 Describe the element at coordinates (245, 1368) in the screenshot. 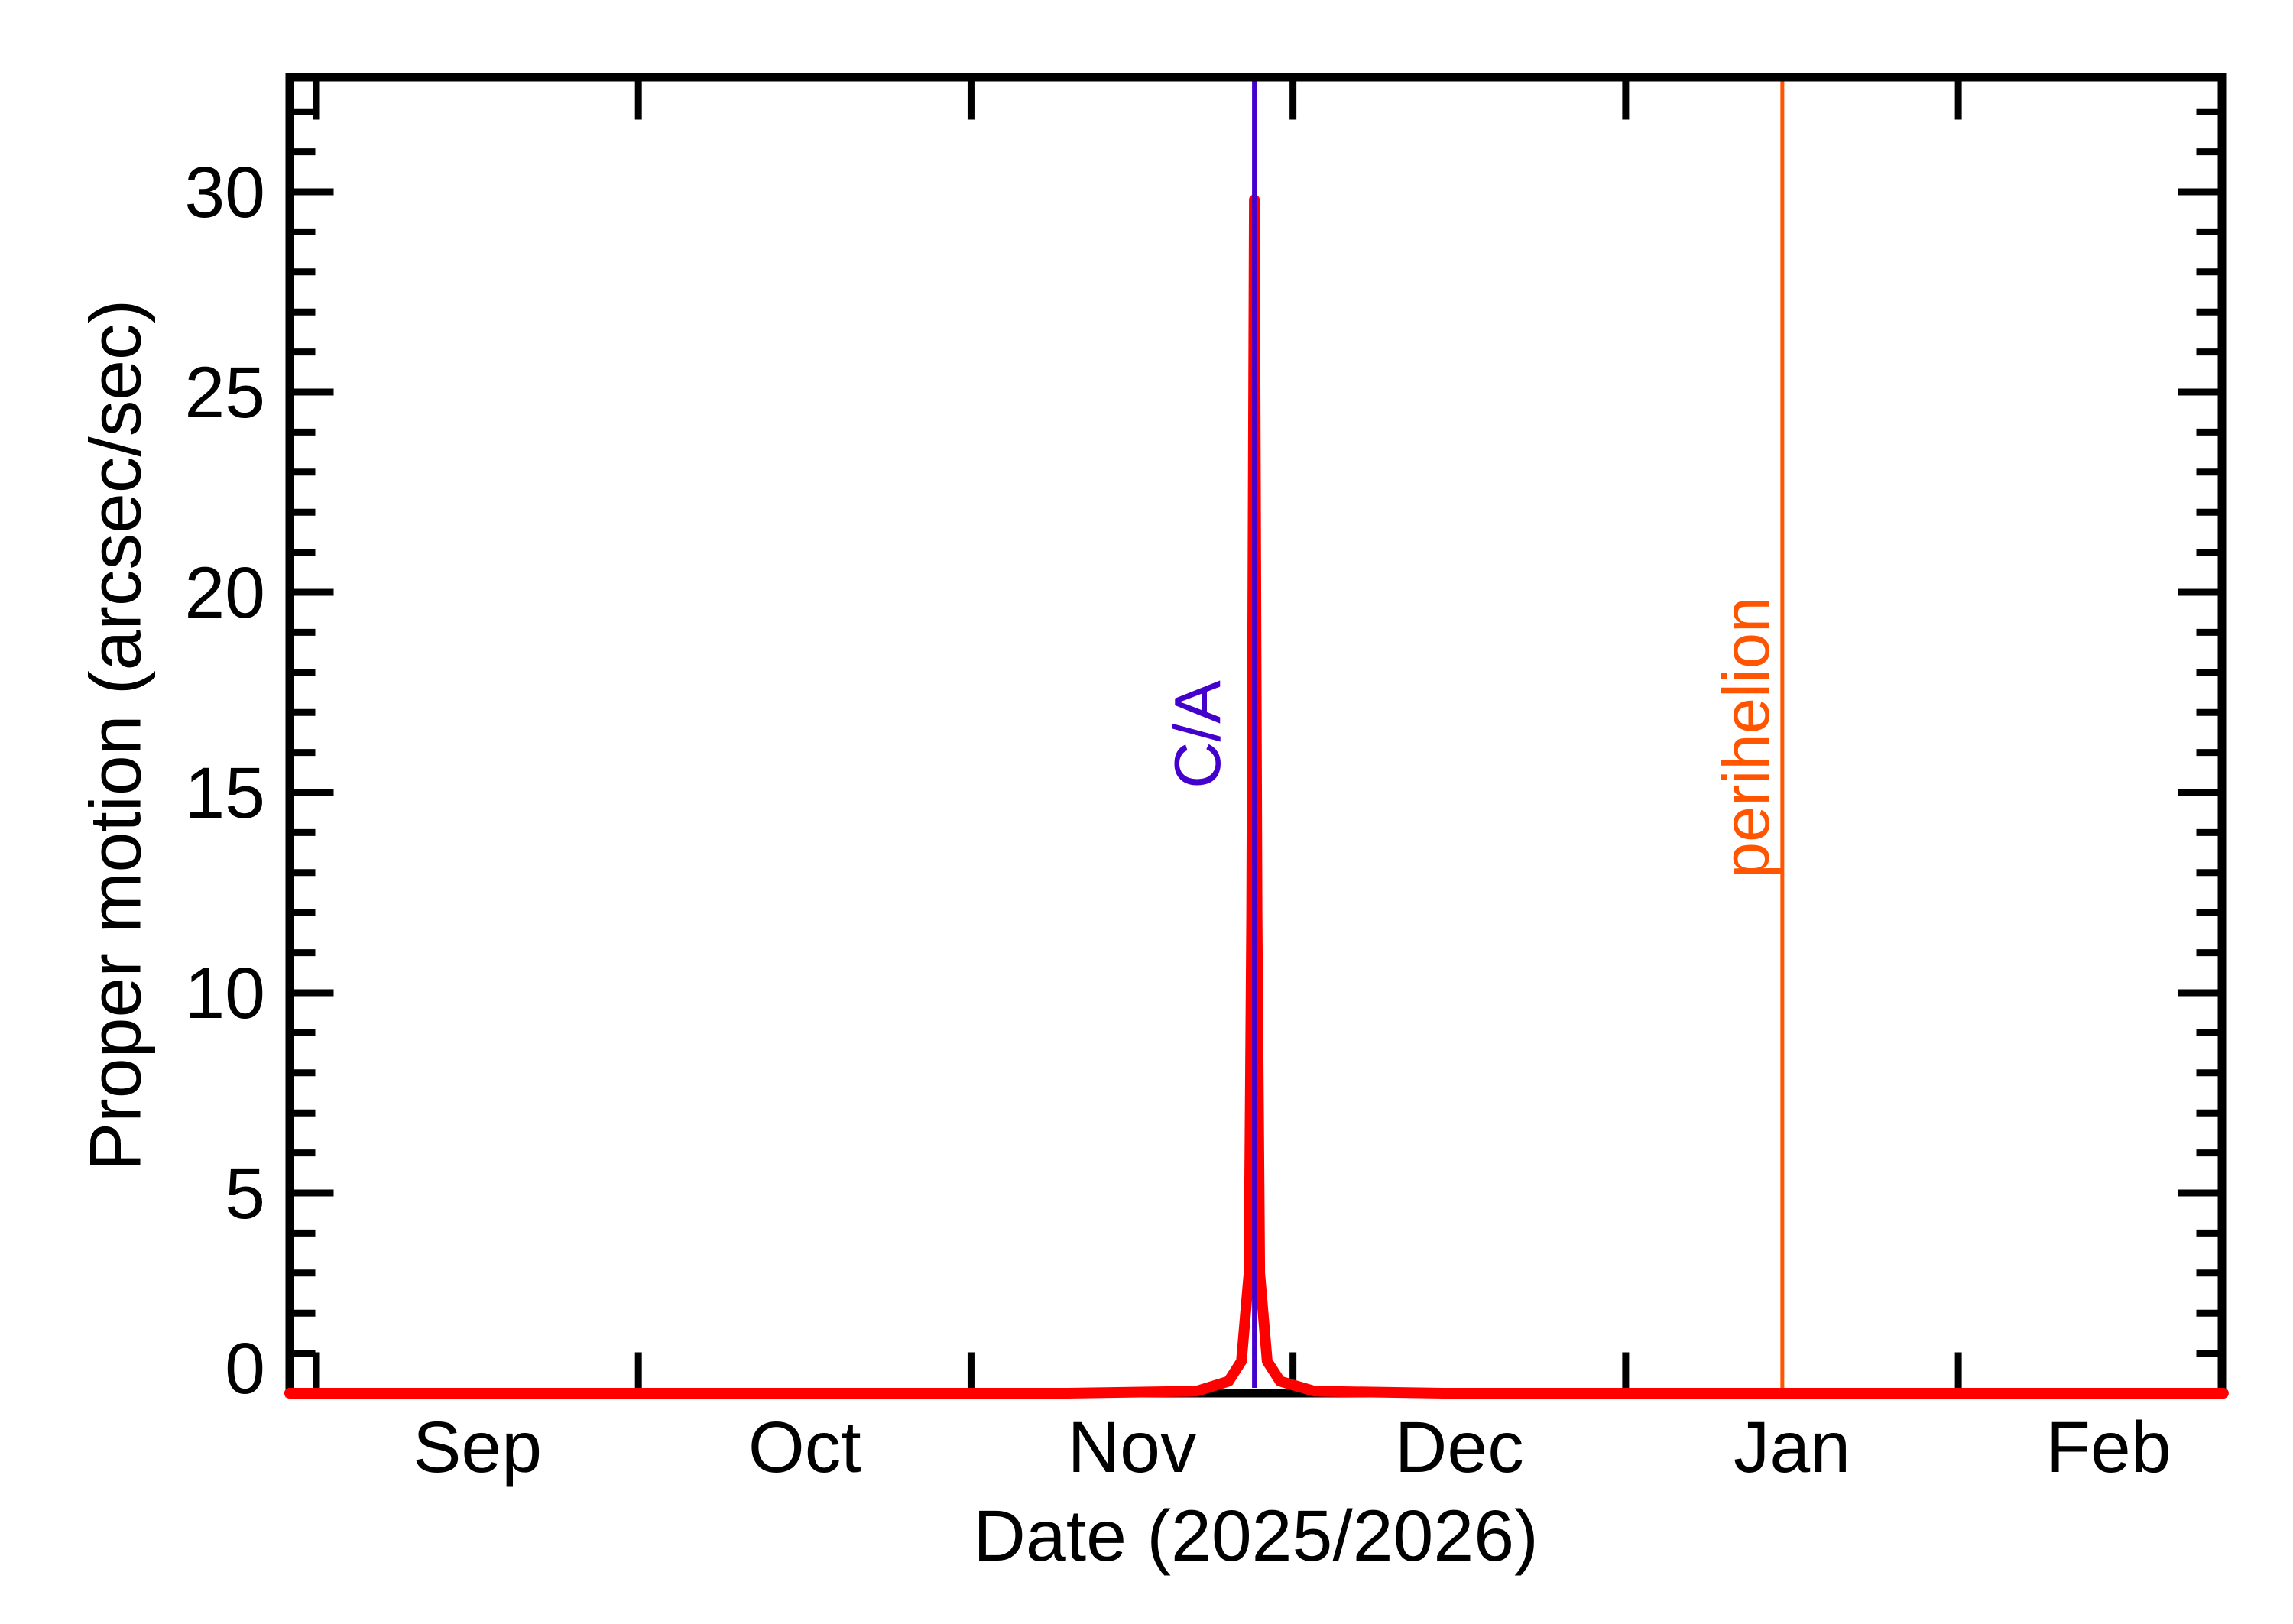

I see `y-tick-label: 0` at that location.